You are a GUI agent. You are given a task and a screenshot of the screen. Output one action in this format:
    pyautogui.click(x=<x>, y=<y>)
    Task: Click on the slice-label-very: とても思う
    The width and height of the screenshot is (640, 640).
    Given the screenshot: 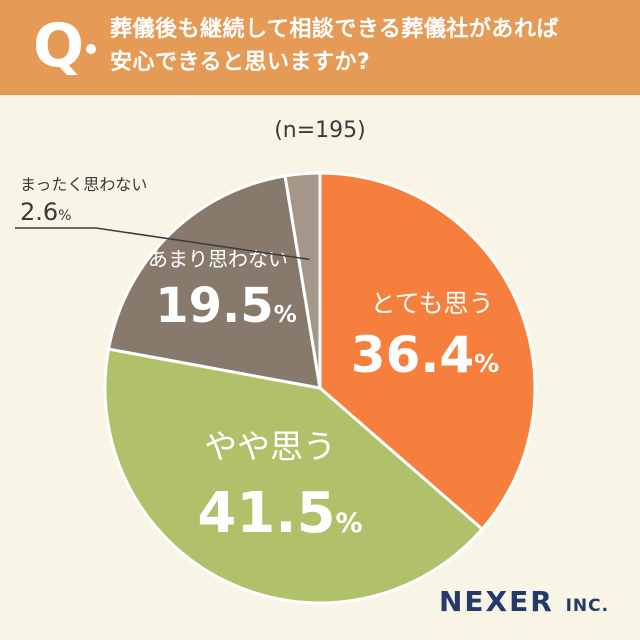 What is the action you would take?
    pyautogui.click(x=431, y=303)
    